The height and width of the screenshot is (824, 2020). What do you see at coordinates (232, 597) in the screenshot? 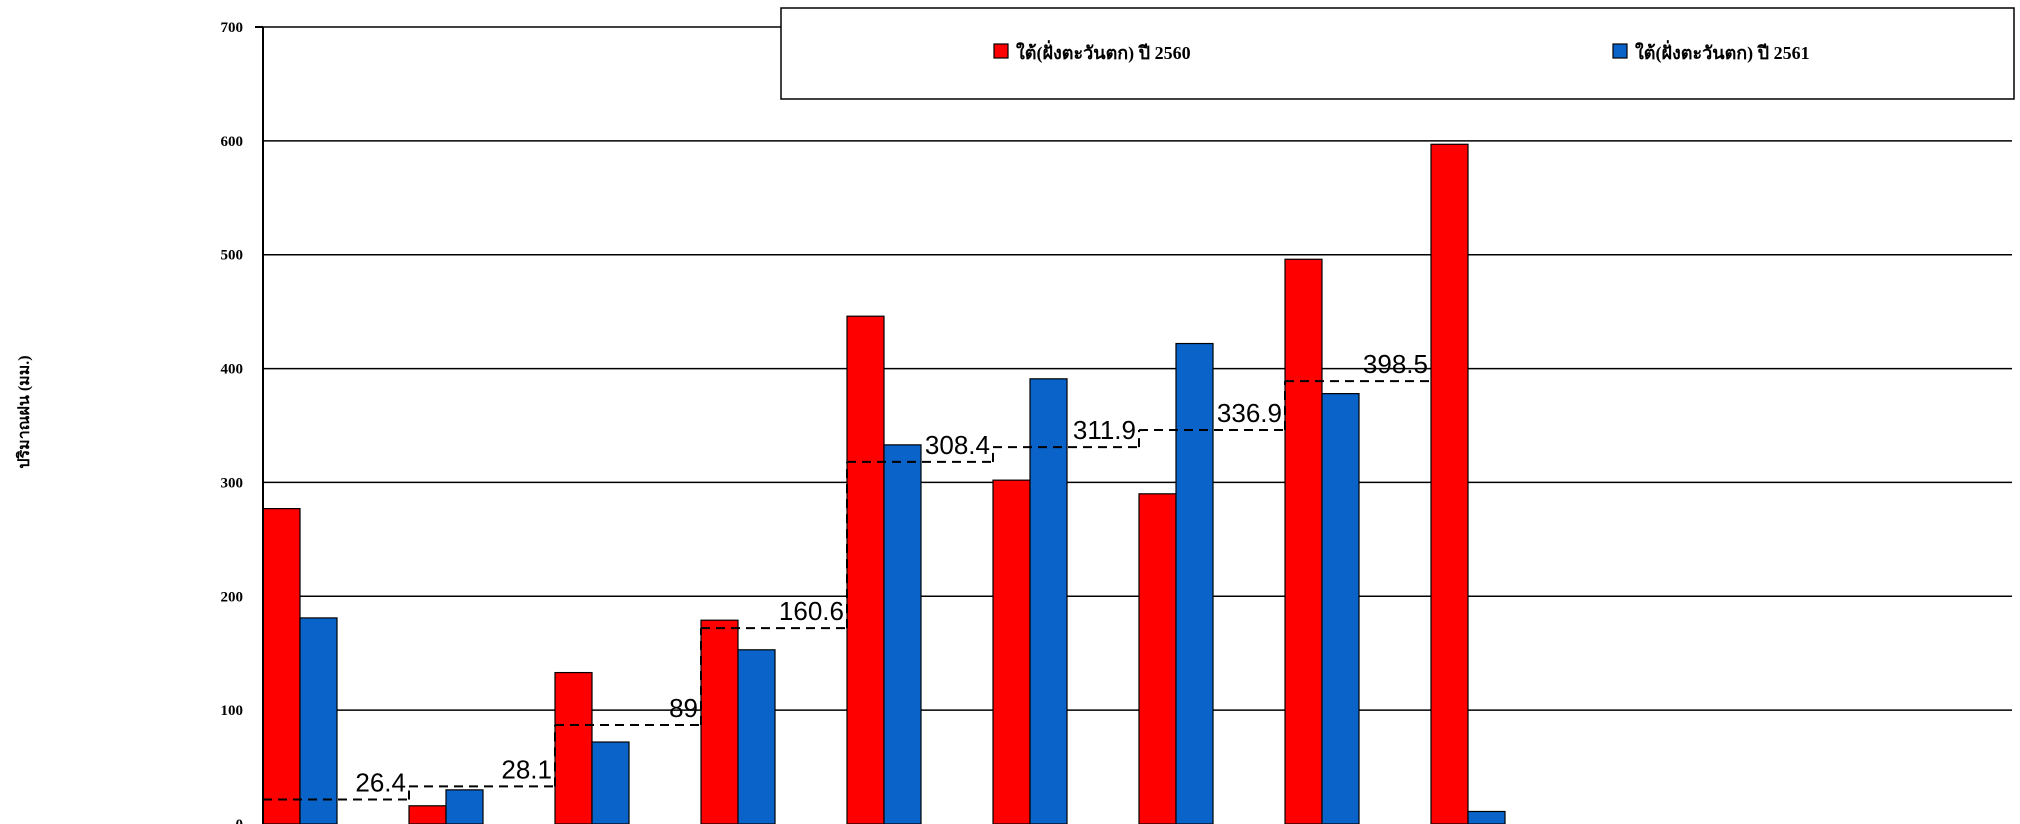
I see `y-tick-label: 200` at bounding box center [232, 597].